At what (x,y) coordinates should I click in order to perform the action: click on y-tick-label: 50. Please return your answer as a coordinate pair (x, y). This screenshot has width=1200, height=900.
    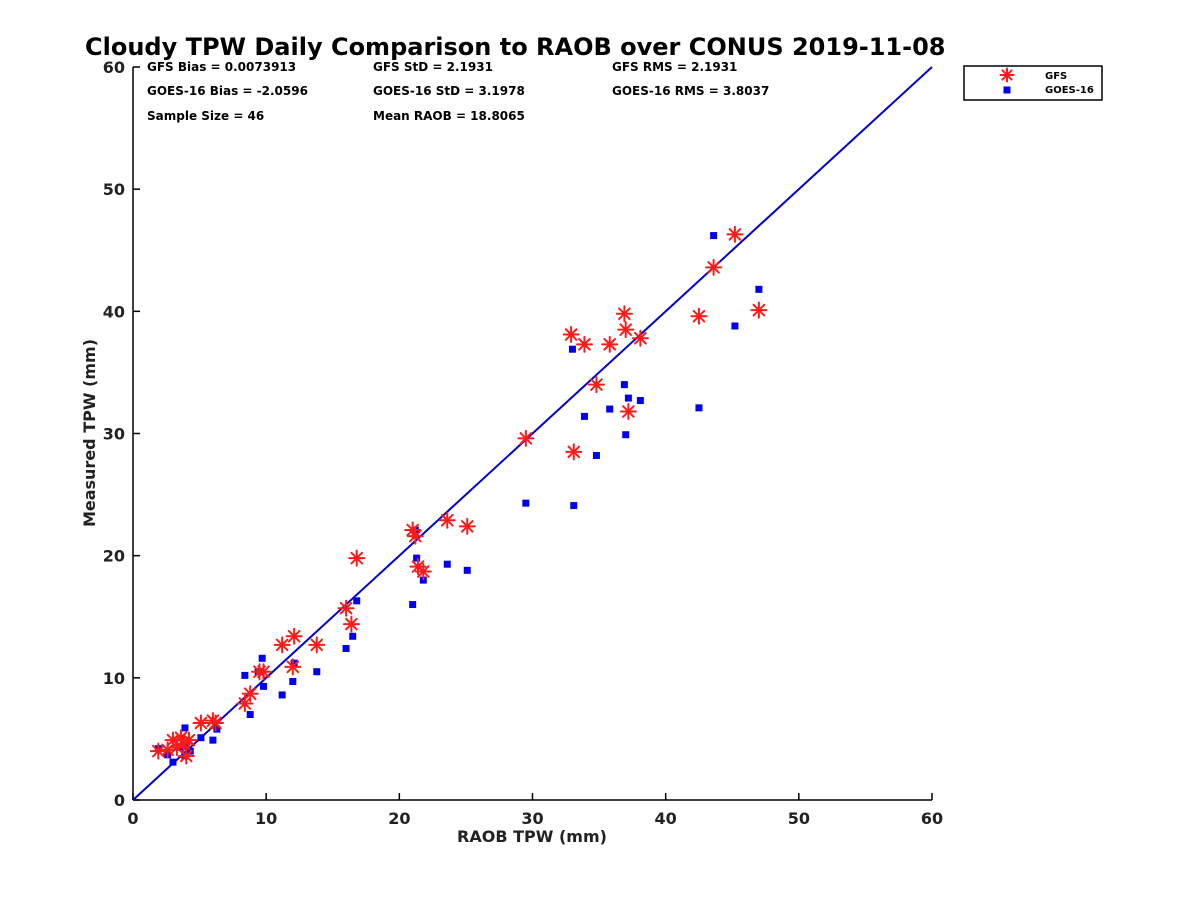
    Looking at the image, I should click on (114, 189).